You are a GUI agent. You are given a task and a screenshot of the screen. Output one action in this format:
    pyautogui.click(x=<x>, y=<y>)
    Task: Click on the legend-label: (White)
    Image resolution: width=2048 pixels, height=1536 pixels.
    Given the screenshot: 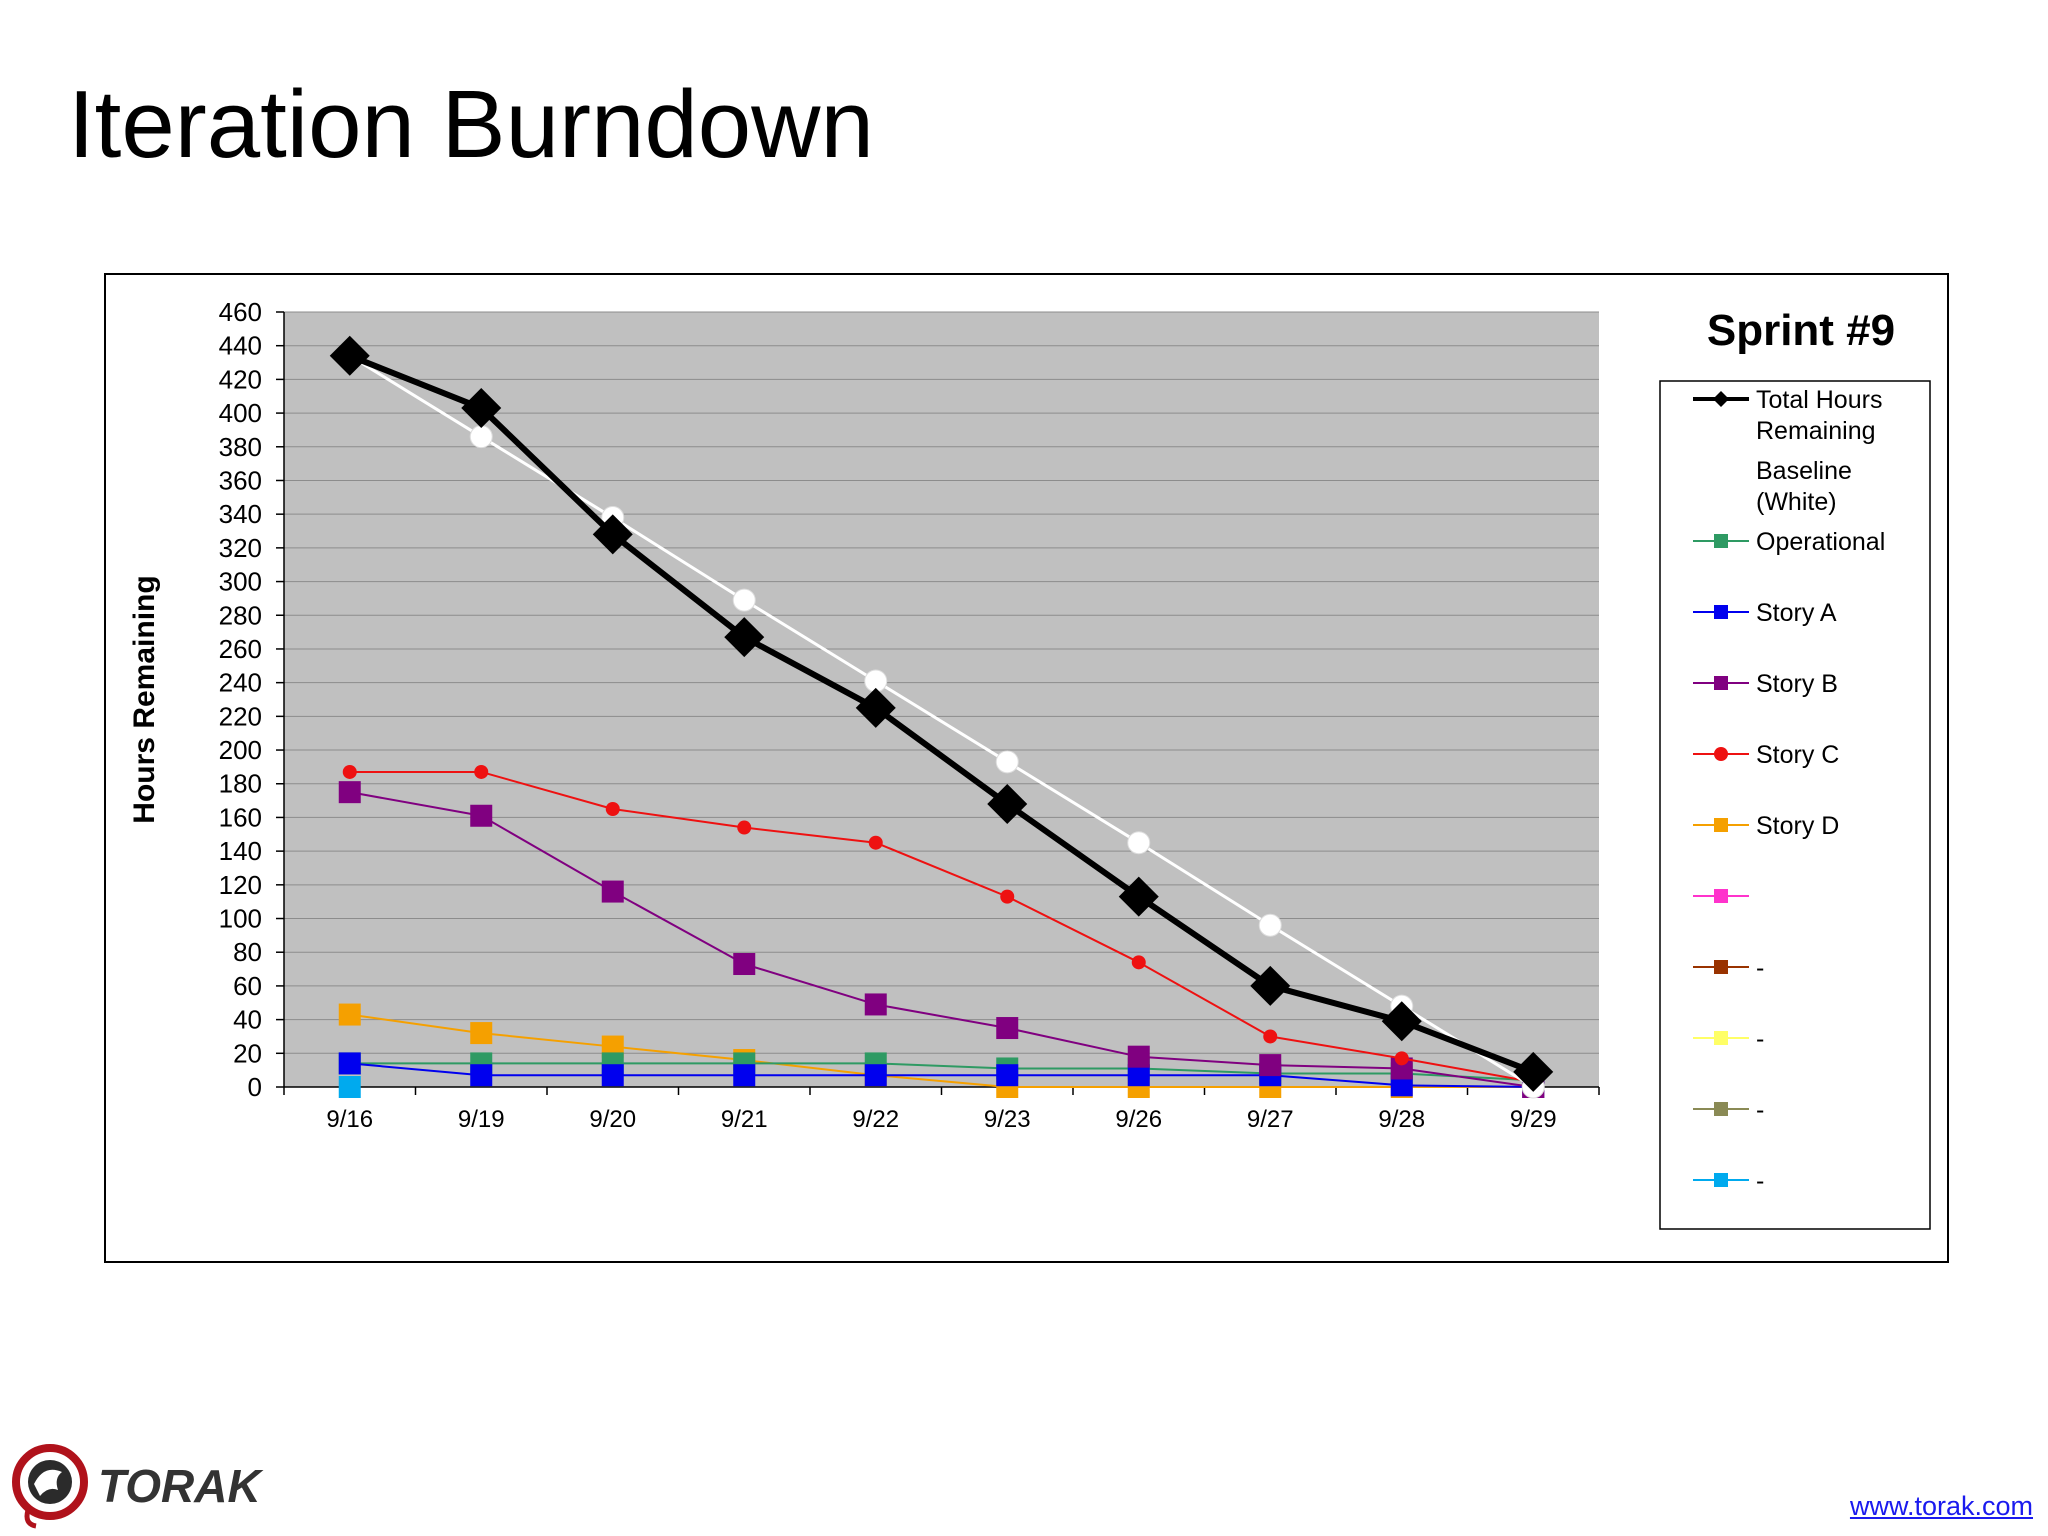 What is the action you would take?
    pyautogui.click(x=1796, y=502)
    